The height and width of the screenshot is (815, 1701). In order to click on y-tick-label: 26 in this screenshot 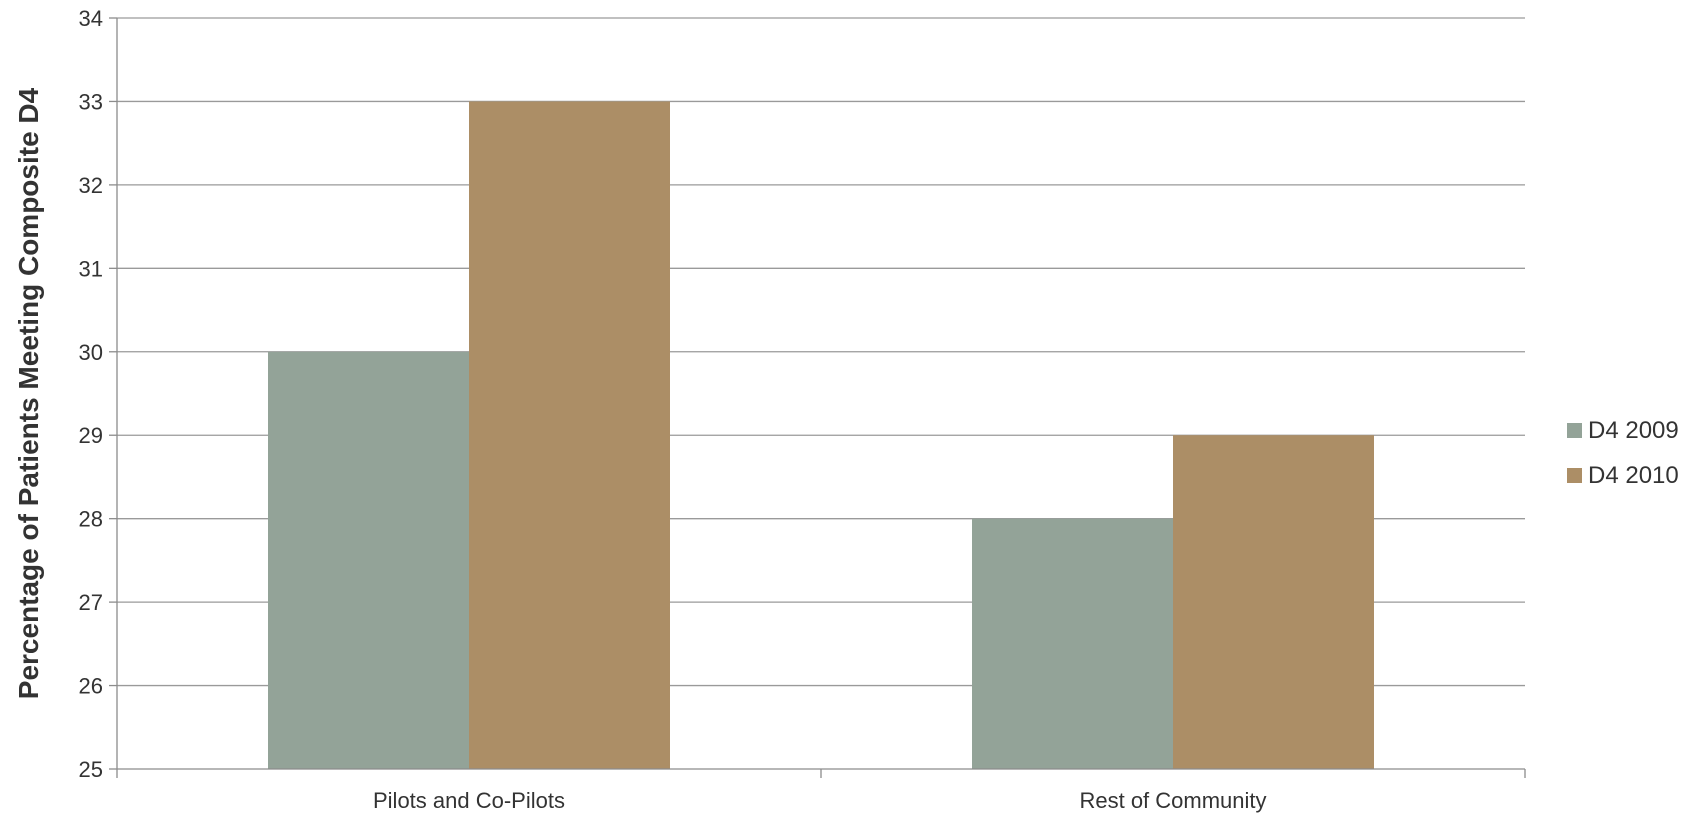, I will do `click(91, 686)`.